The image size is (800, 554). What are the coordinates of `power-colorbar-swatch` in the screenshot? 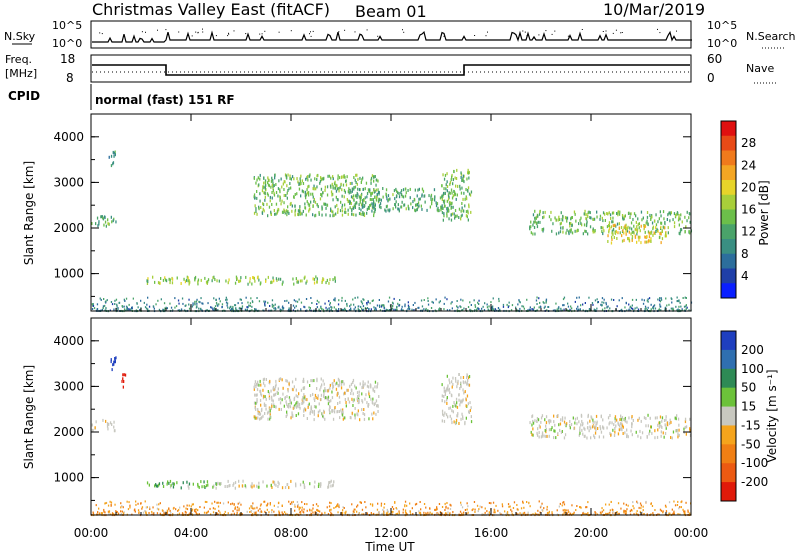 It's located at (728, 247).